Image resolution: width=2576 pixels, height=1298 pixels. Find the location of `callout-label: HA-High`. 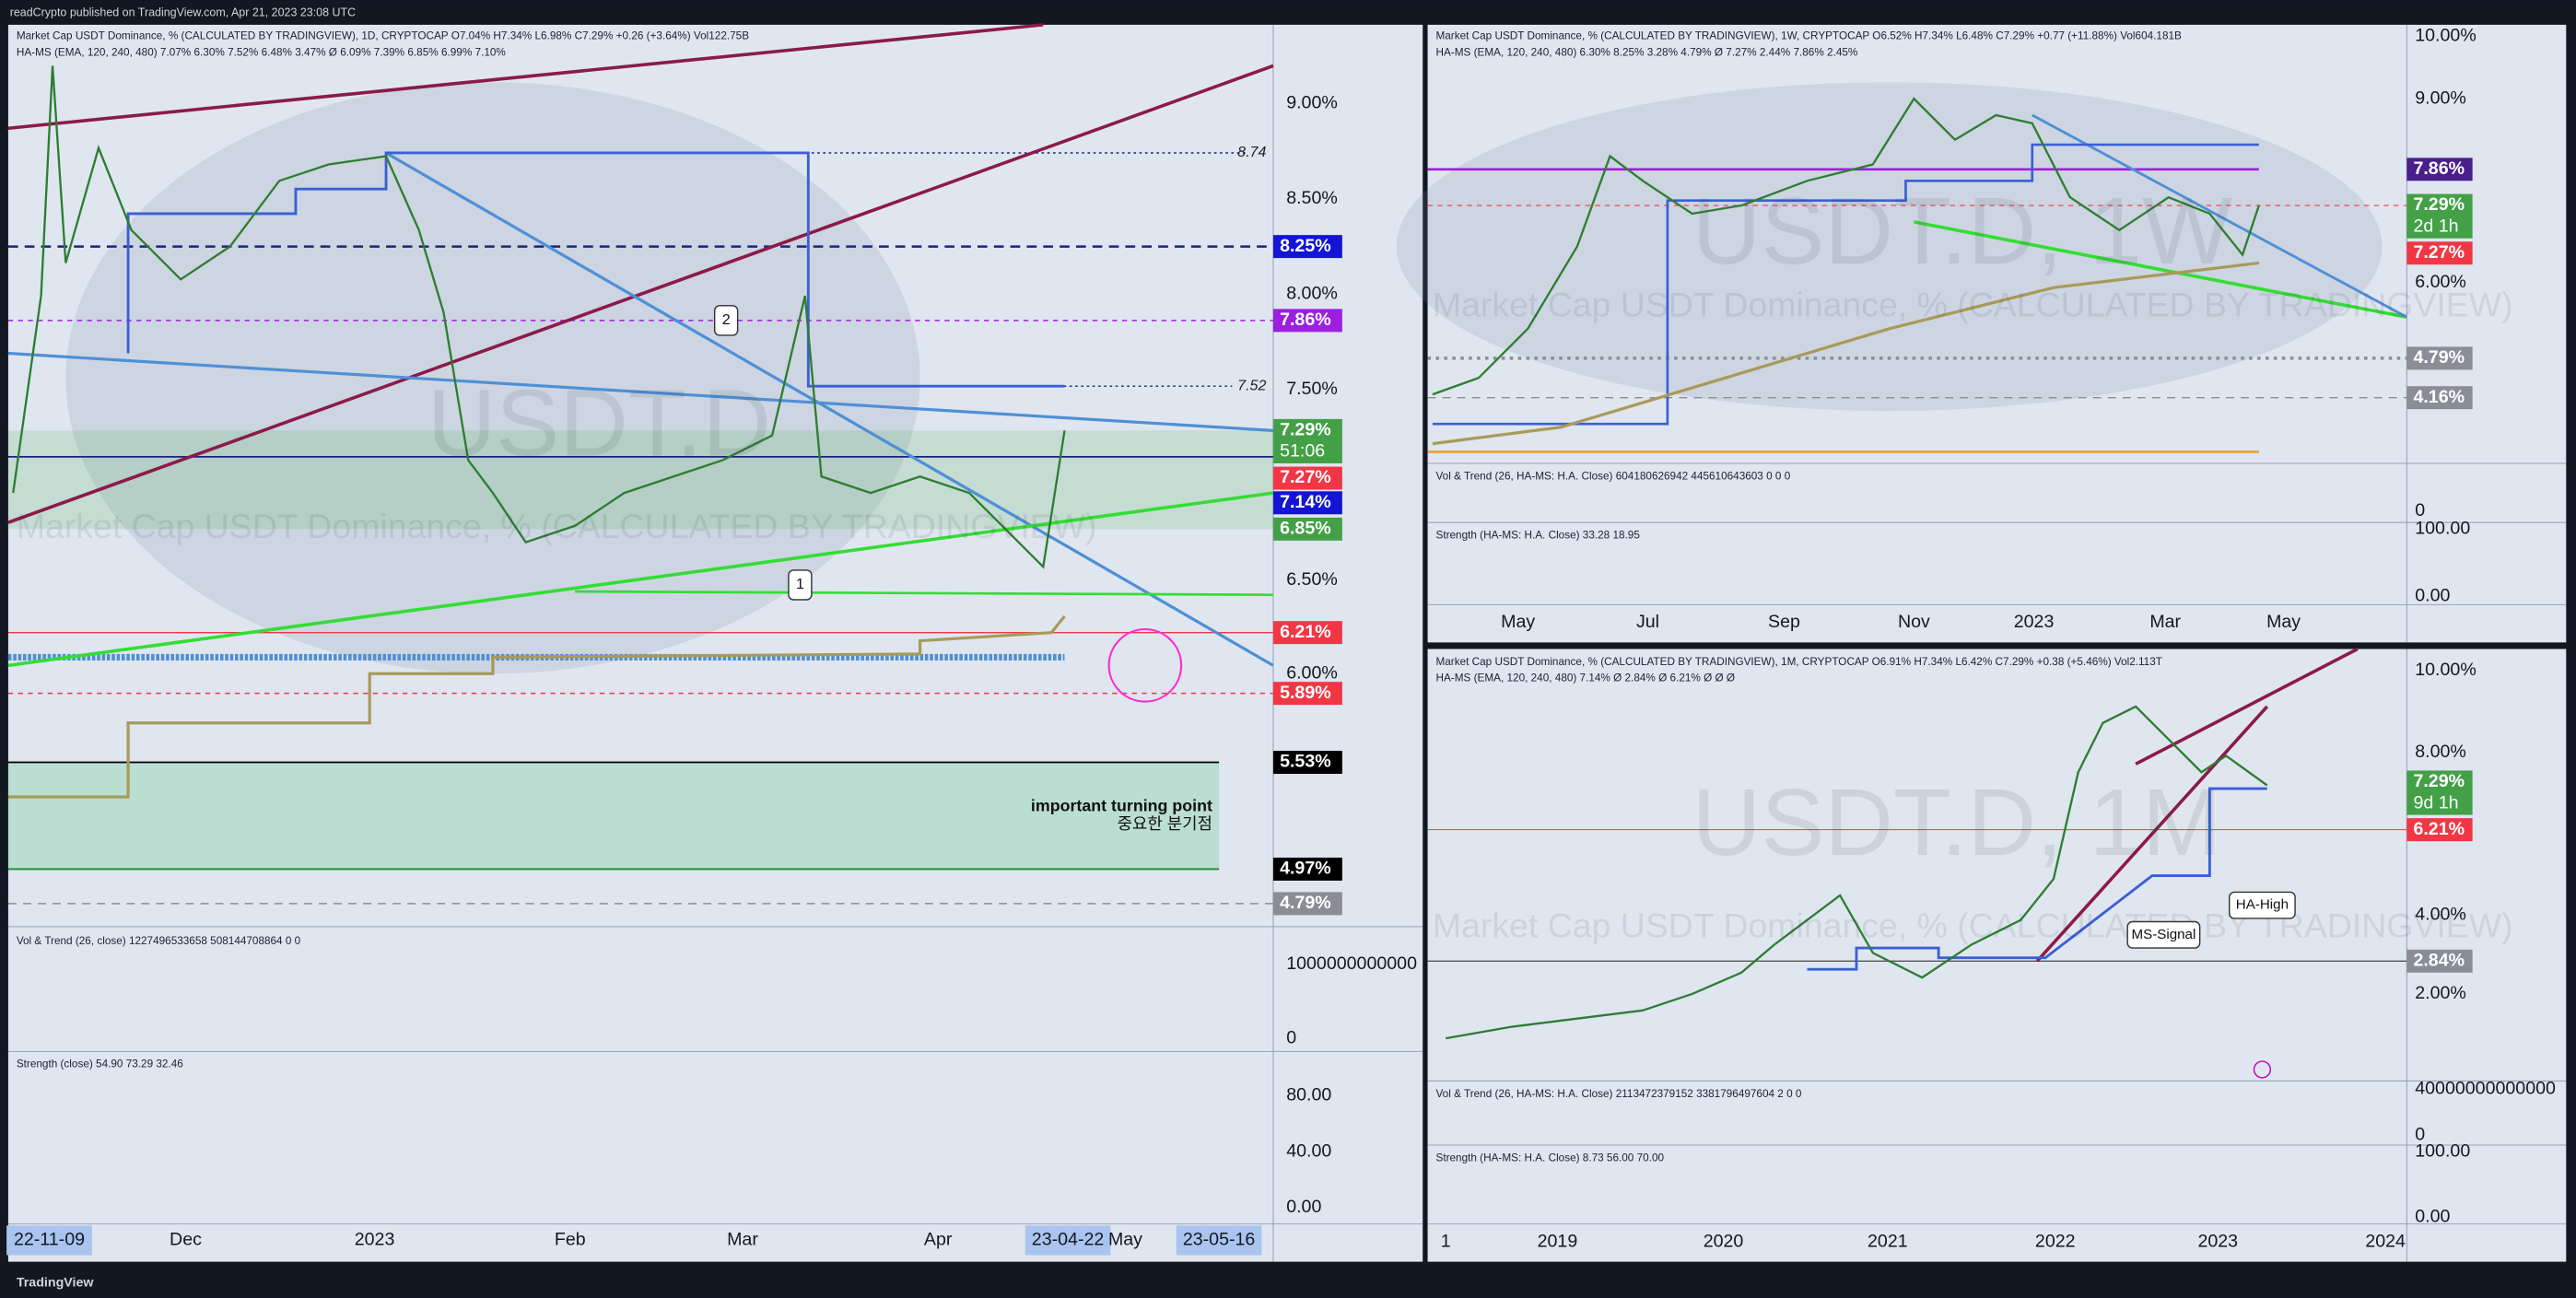

callout-label: HA-High is located at coordinates (2262, 905).